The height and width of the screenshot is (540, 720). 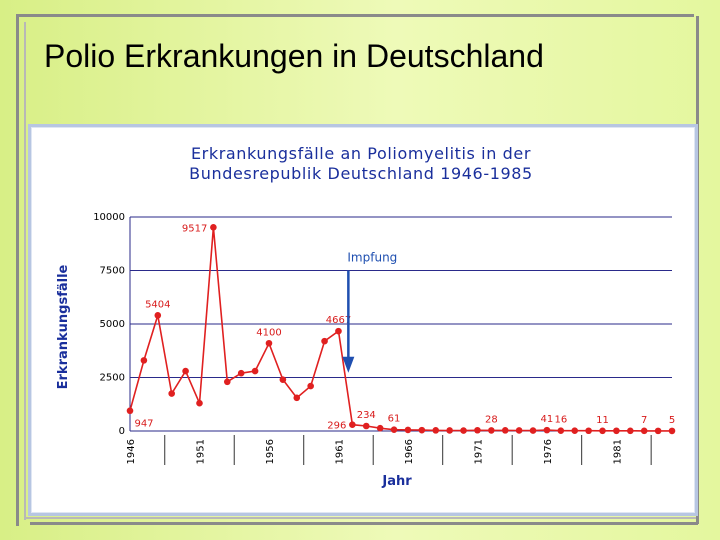 What do you see at coordinates (491, 419) in the screenshot?
I see `data-label: 28` at bounding box center [491, 419].